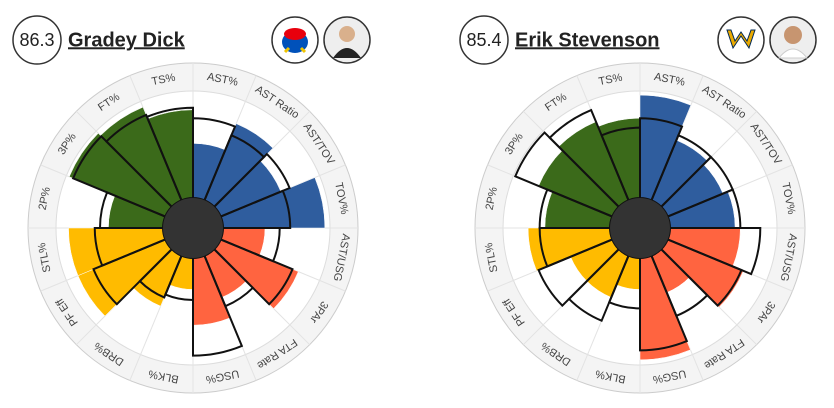 This screenshot has width=834, height=408. I want to click on score: 85.4, so click(483, 40).